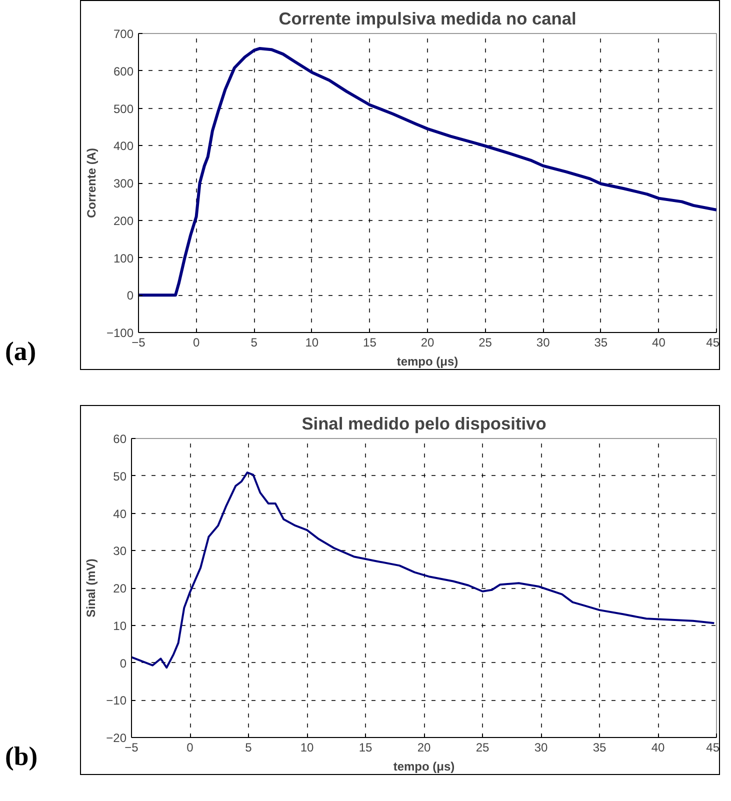 This screenshot has height=801, width=731. I want to click on y-tick-label: 20, so click(120, 589).